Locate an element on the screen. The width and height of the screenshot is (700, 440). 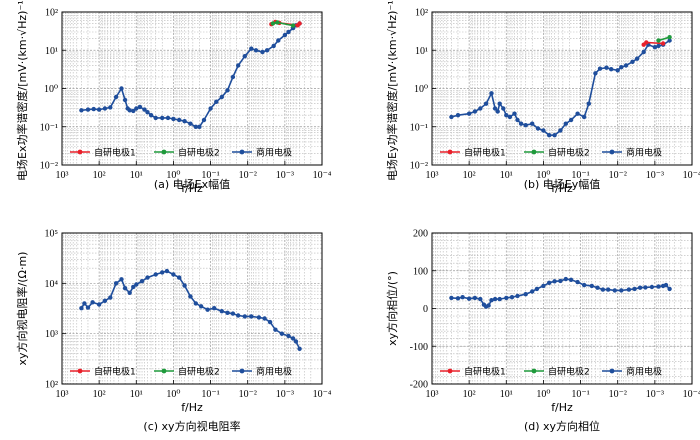
y-tick-label: 10⁻² is located at coordinates (419, 166).